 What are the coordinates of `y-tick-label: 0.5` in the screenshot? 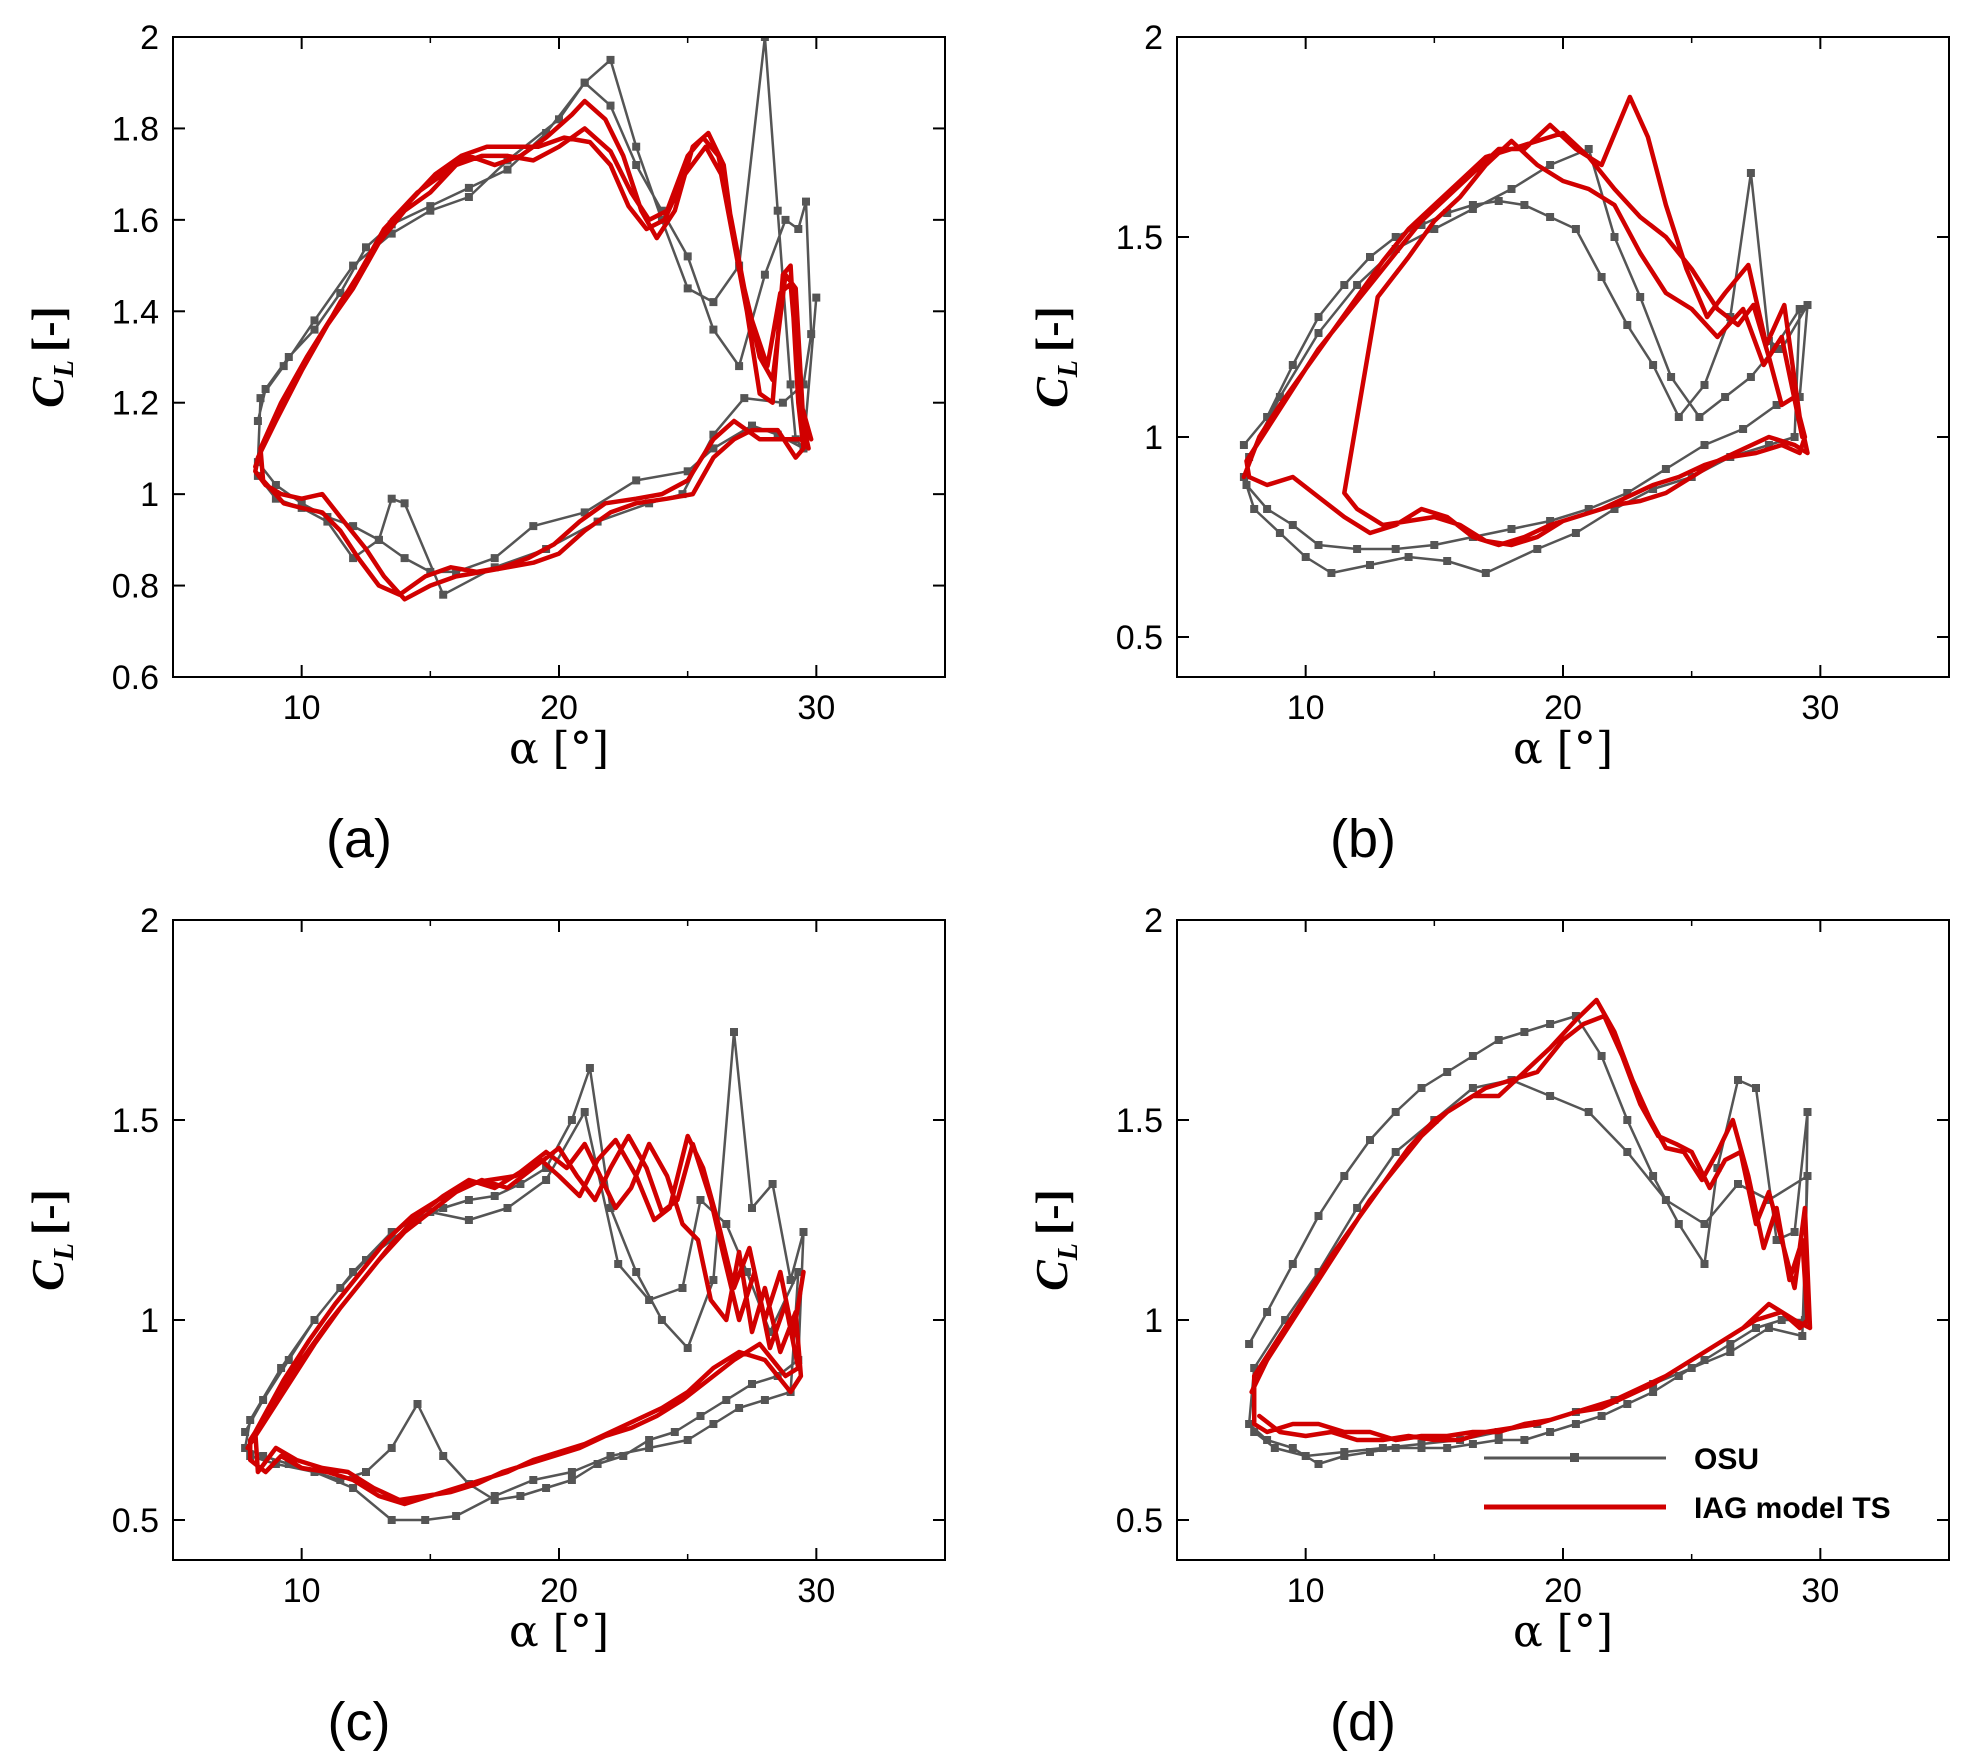 It's located at (135, 1521).